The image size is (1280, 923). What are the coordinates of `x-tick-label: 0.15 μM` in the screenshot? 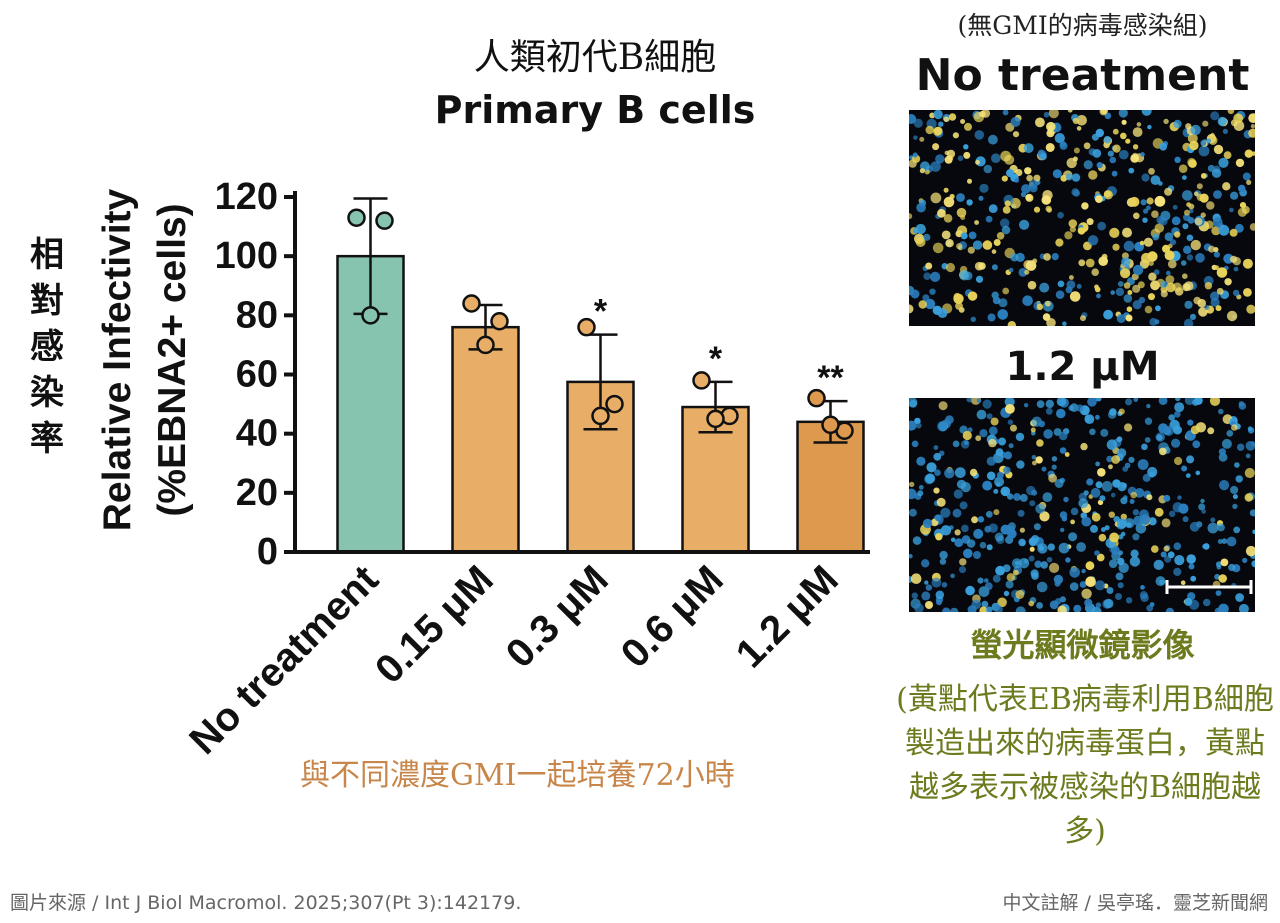 It's located at (434, 624).